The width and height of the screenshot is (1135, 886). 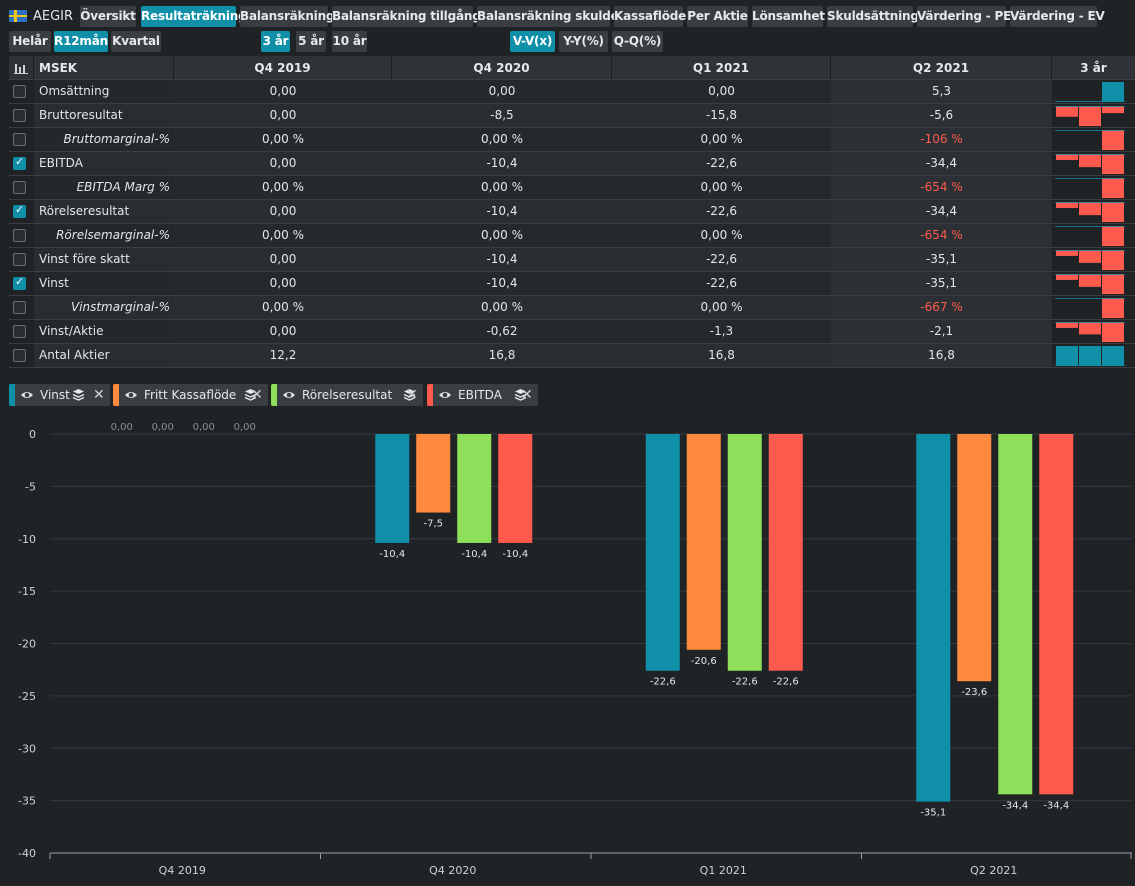 I want to click on bar-data-label: -10,4, so click(x=474, y=554).